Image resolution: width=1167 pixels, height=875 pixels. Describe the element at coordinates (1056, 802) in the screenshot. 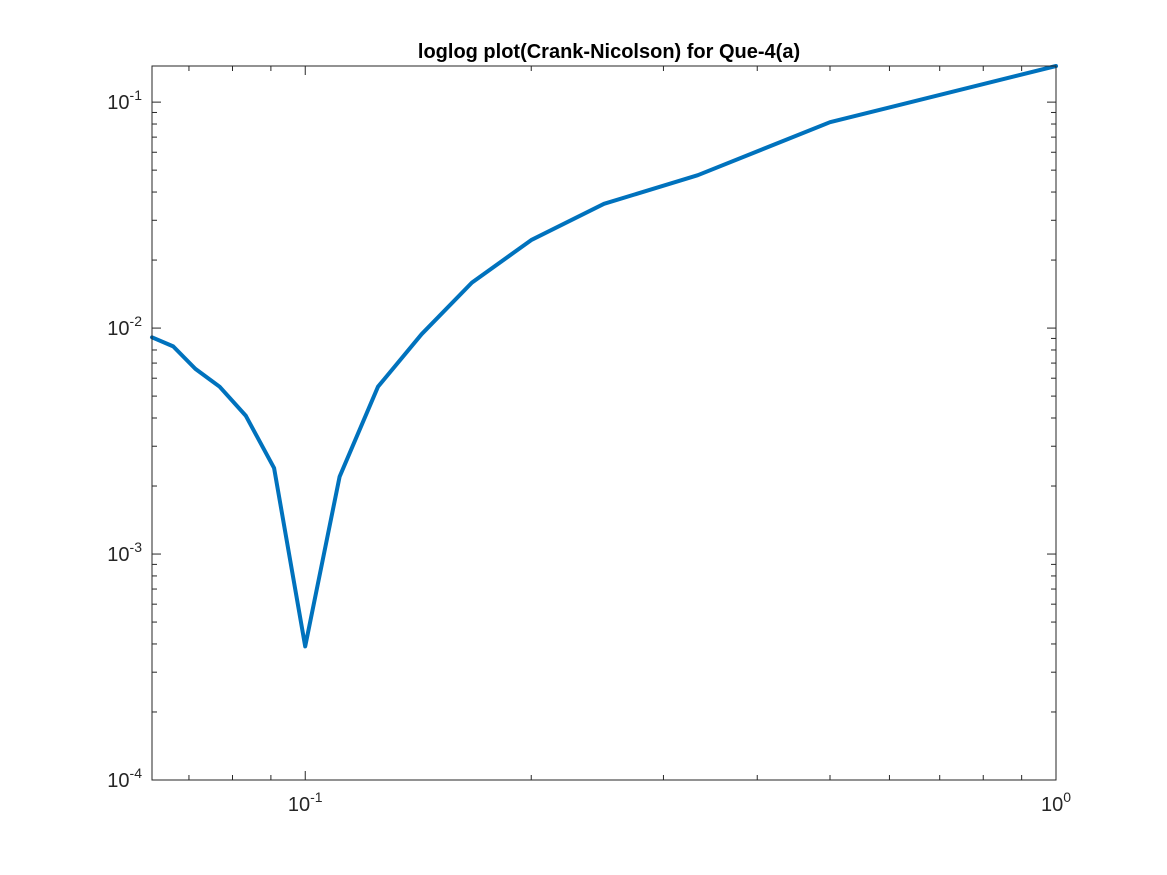

I see `x-tick-label: 10⁰` at that location.